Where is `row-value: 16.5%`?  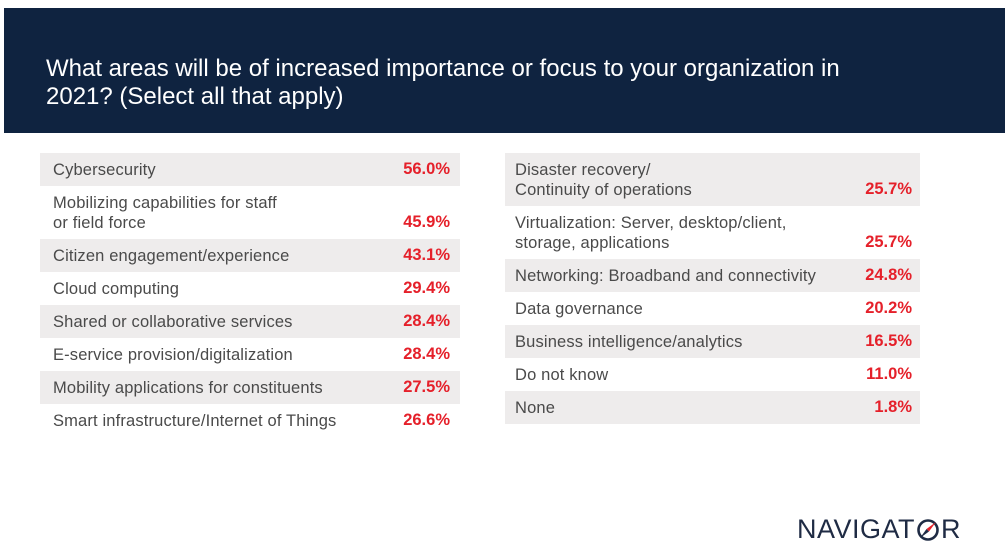 row-value: 16.5% is located at coordinates (888, 341).